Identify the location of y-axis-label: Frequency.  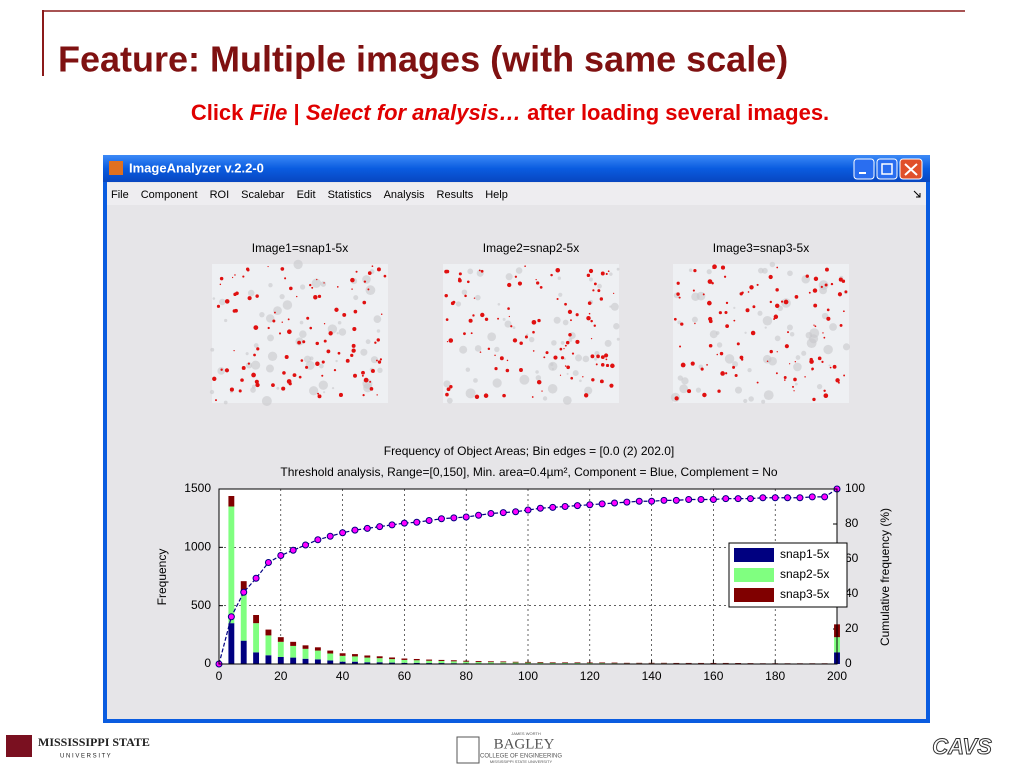
(162, 577).